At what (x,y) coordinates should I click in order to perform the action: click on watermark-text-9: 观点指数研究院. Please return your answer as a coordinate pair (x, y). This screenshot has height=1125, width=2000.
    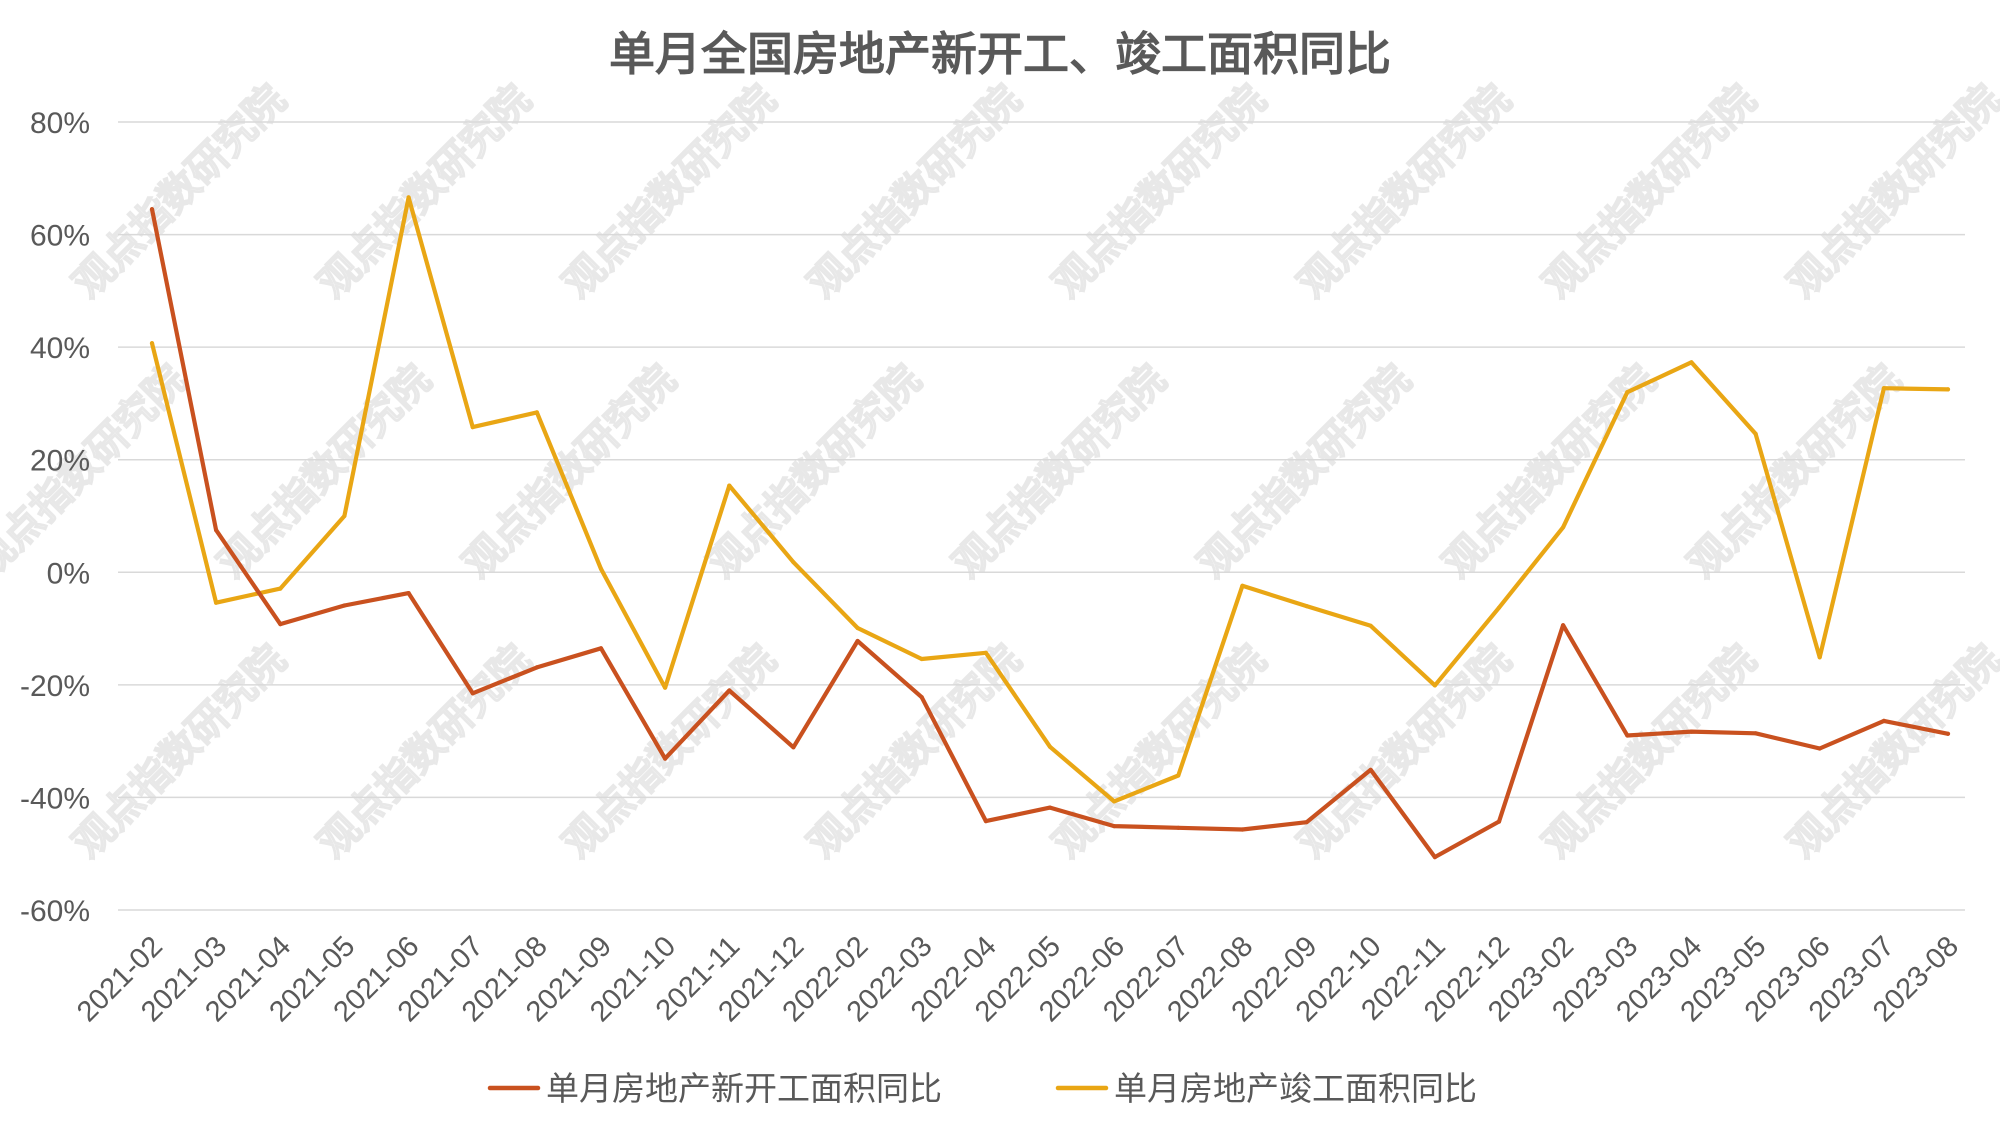
    Looking at the image, I should click on (325, 472).